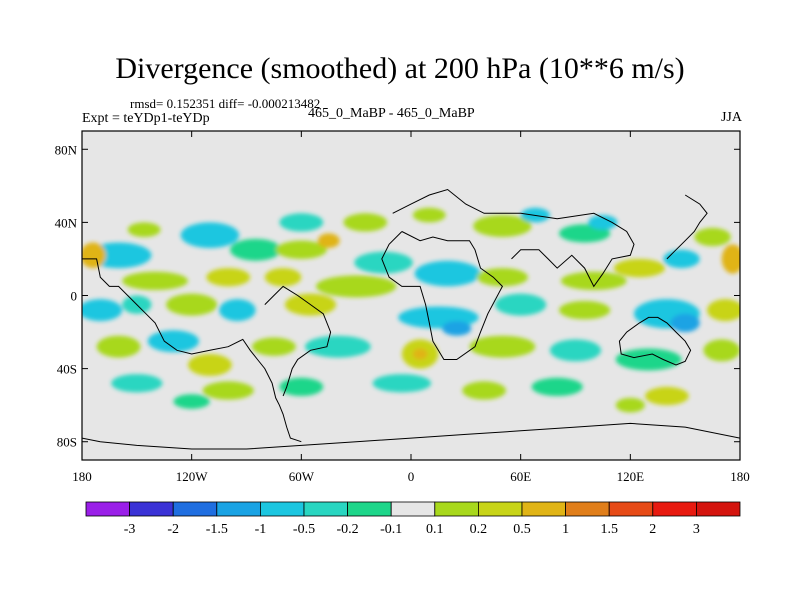  What do you see at coordinates (130, 529) in the screenshot?
I see `colorbar-label: -3` at bounding box center [130, 529].